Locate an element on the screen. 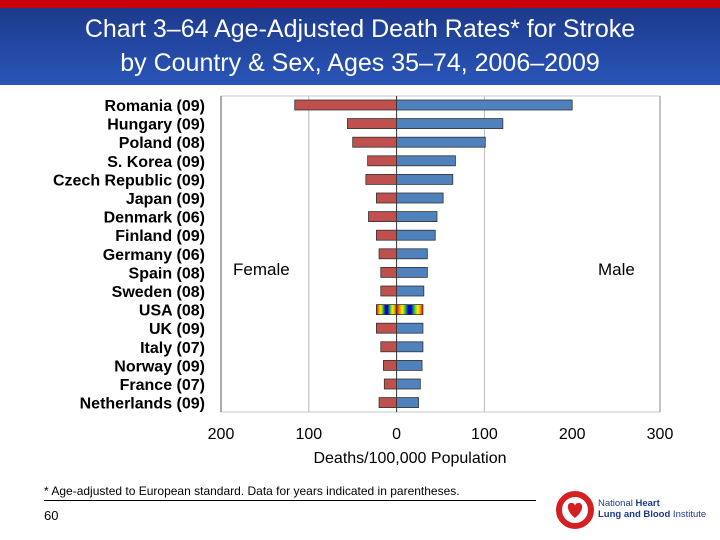  category-label: Czech Republic (09) is located at coordinates (129, 180).